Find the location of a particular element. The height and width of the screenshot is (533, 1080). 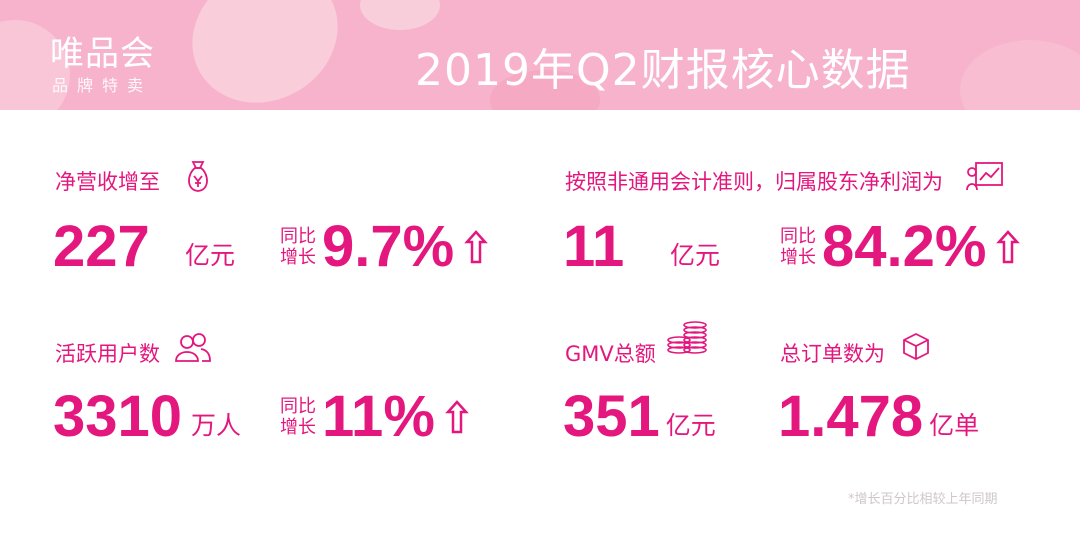

box-icon is located at coordinates (916, 346).